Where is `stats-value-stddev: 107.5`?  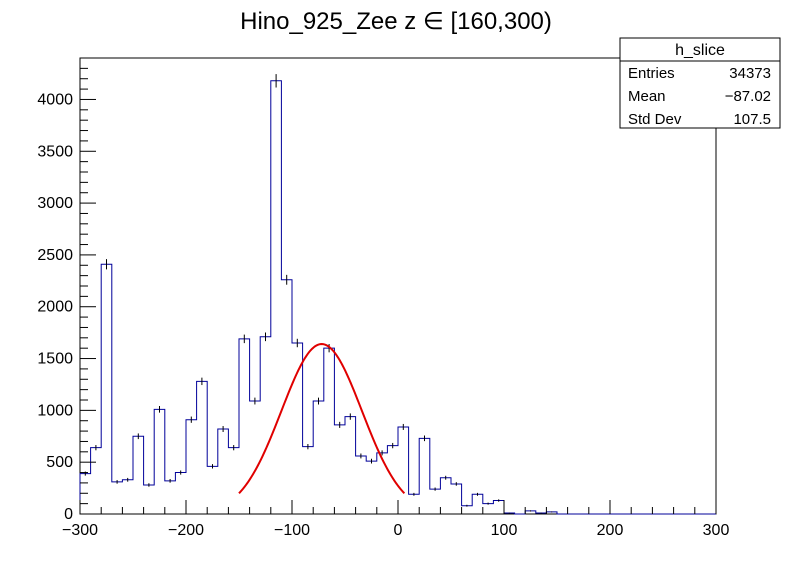 stats-value-stddev: 107.5 is located at coordinates (752, 119).